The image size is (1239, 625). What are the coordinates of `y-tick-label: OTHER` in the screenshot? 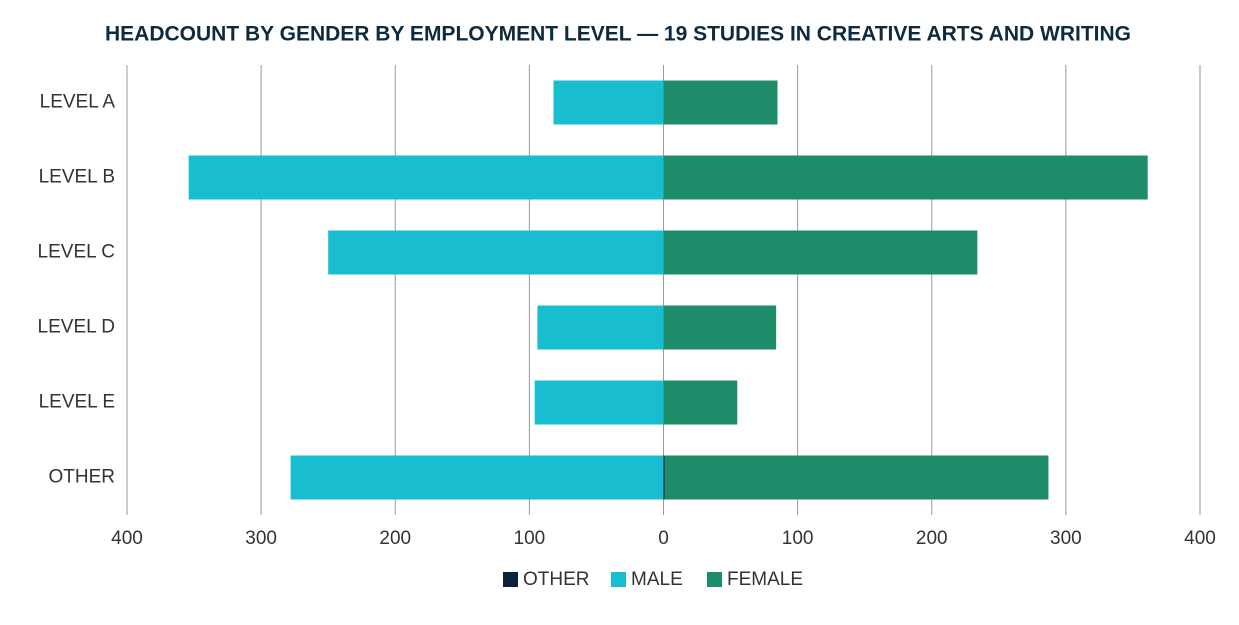 It's located at (82, 477).